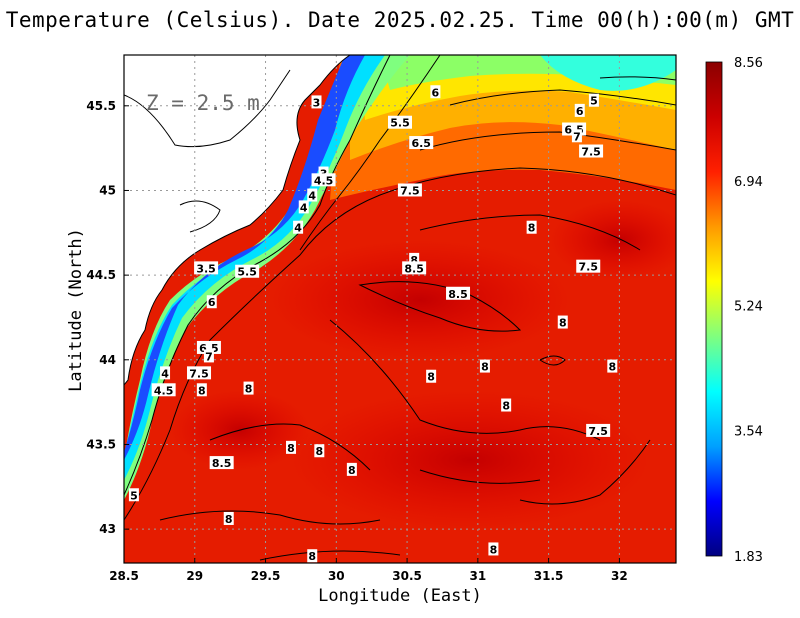 Image resolution: width=800 pixels, height=618 pixels. I want to click on colorbar-tick-label: 6.94, so click(748, 182).